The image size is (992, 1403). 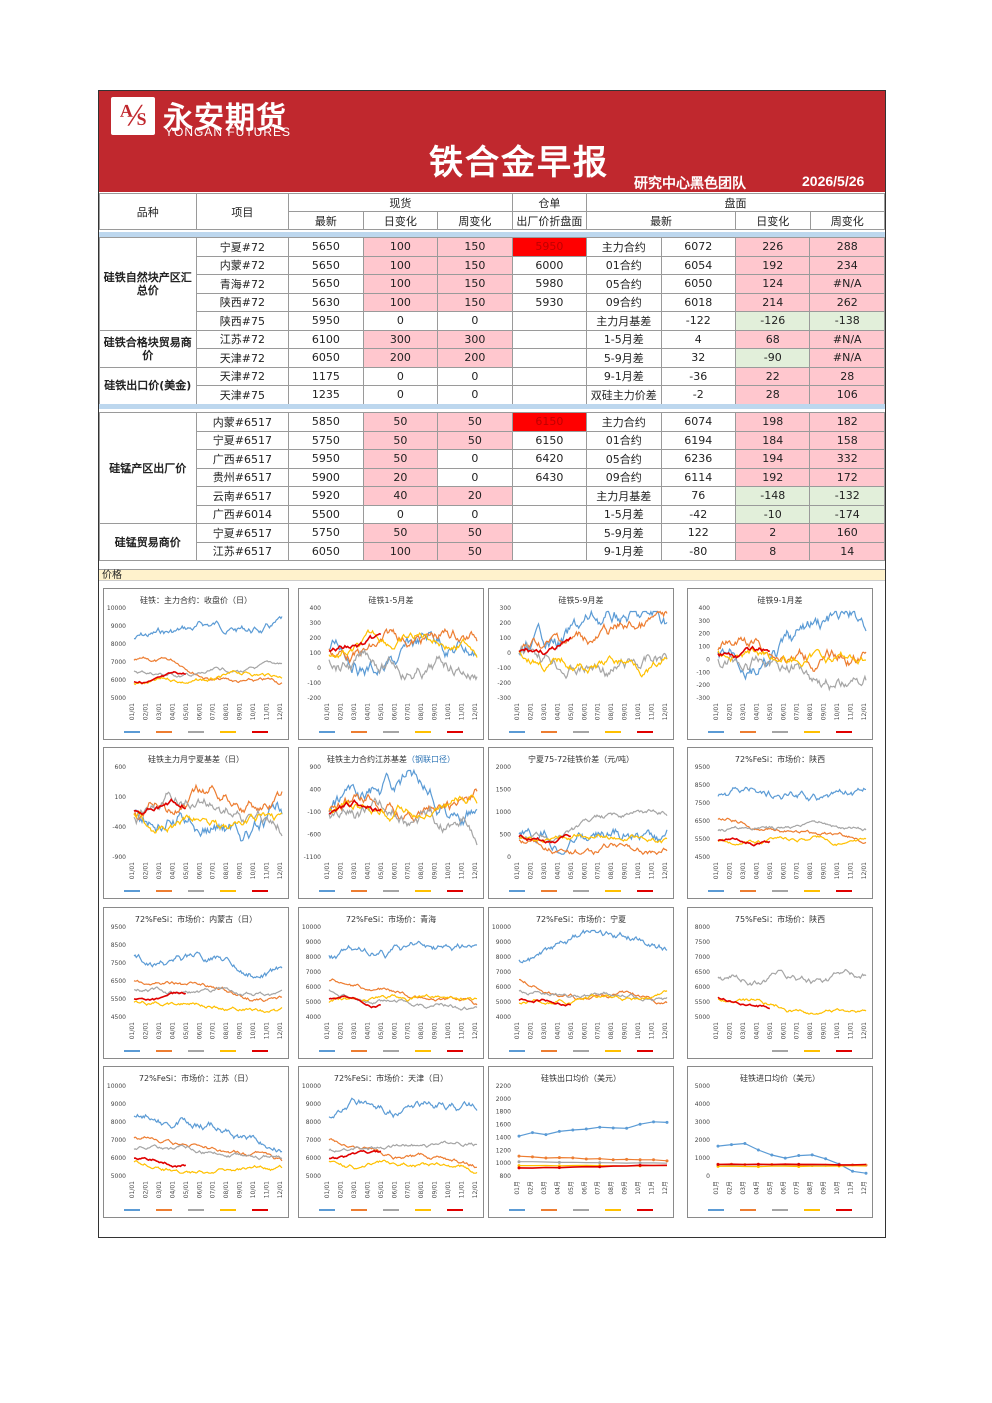 I want to click on item-cell: 天津#75, so click(x=242, y=395).